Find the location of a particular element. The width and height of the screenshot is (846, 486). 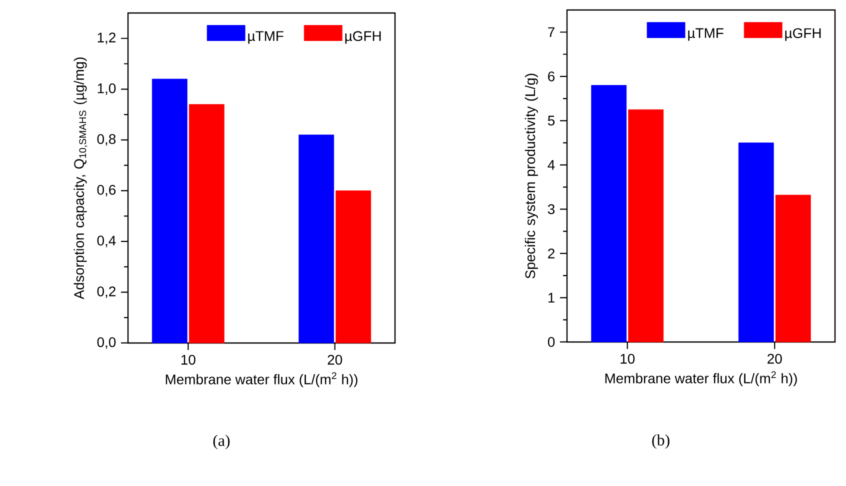

y-tick-label: 0,2 is located at coordinates (106, 292).